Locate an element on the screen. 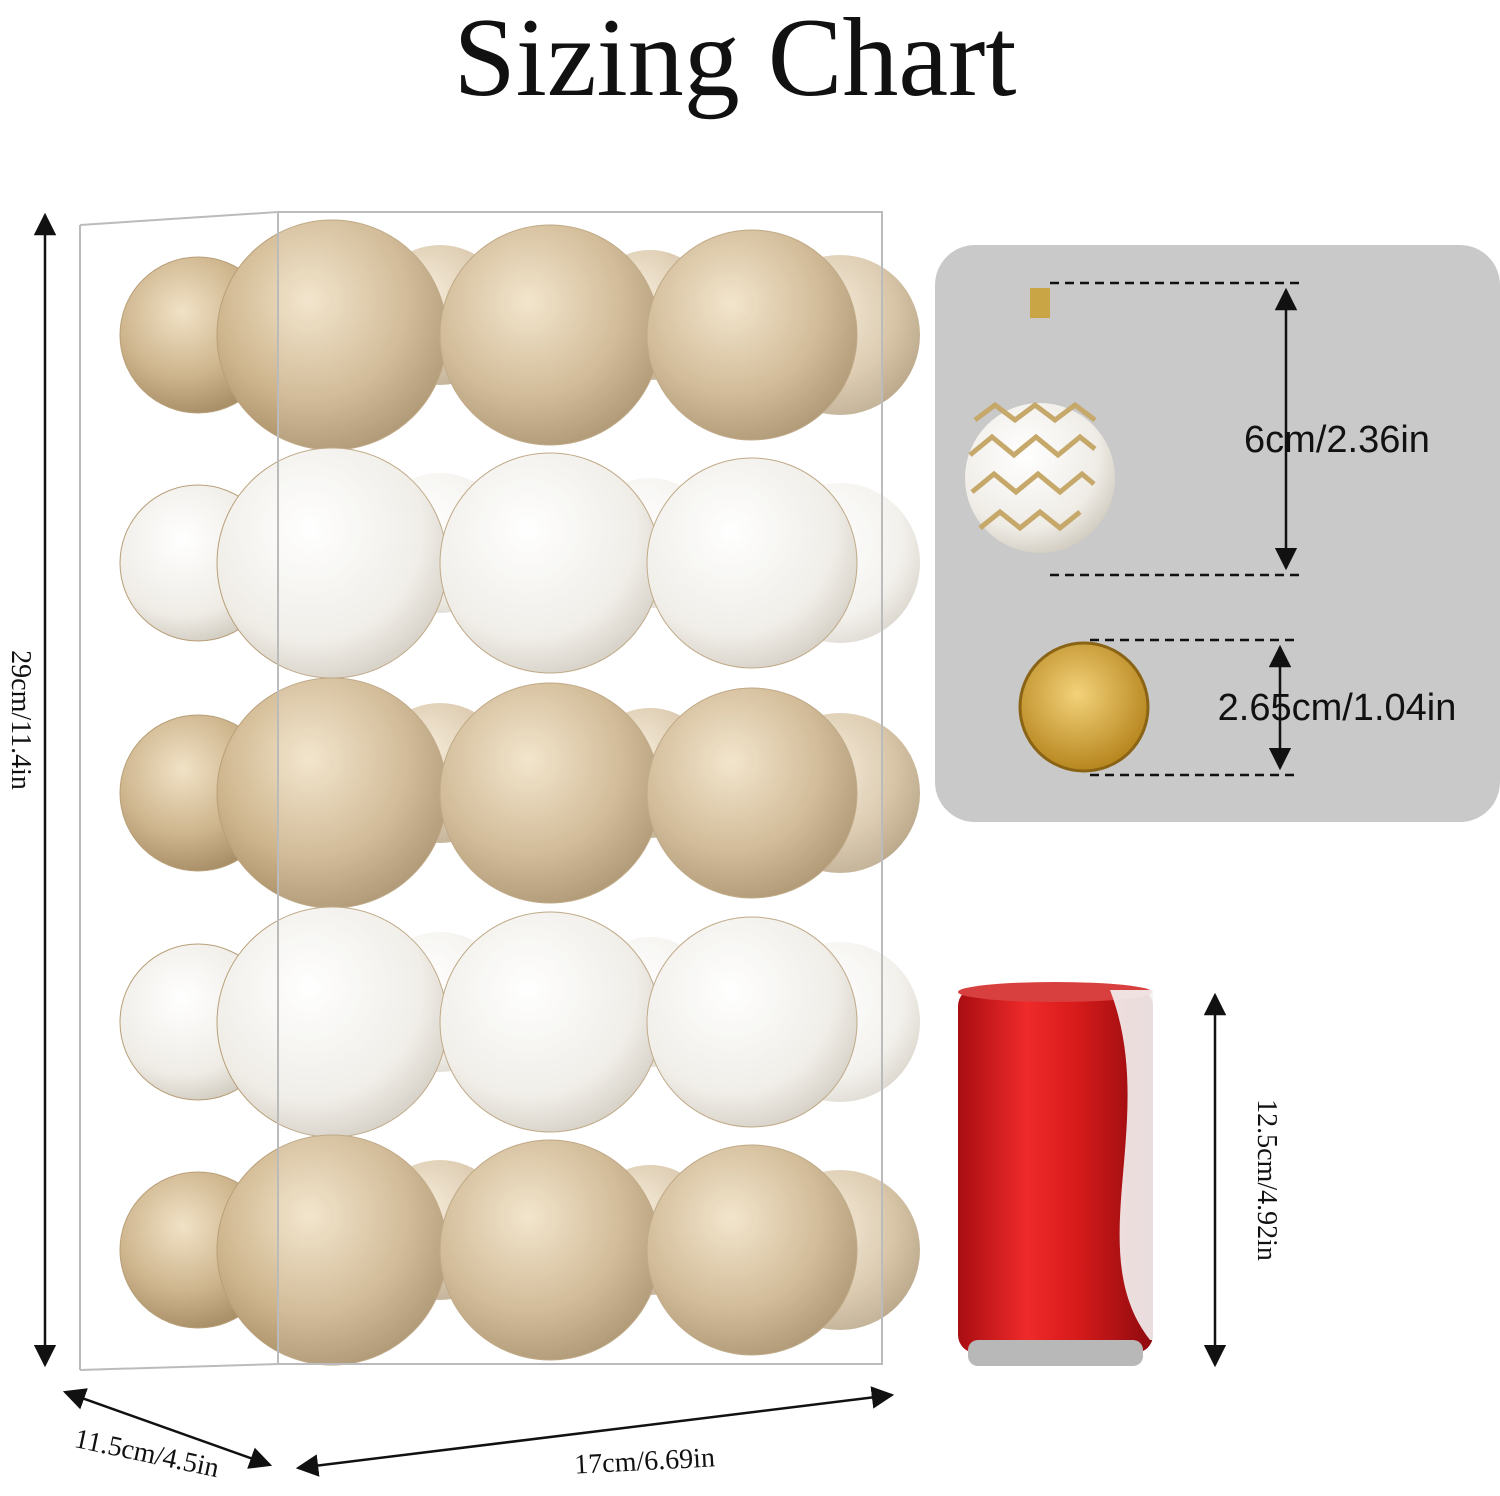 This screenshot has width=1500, height=1496. ornament-size: 6cm/2.36in is located at coordinates (1337, 440).